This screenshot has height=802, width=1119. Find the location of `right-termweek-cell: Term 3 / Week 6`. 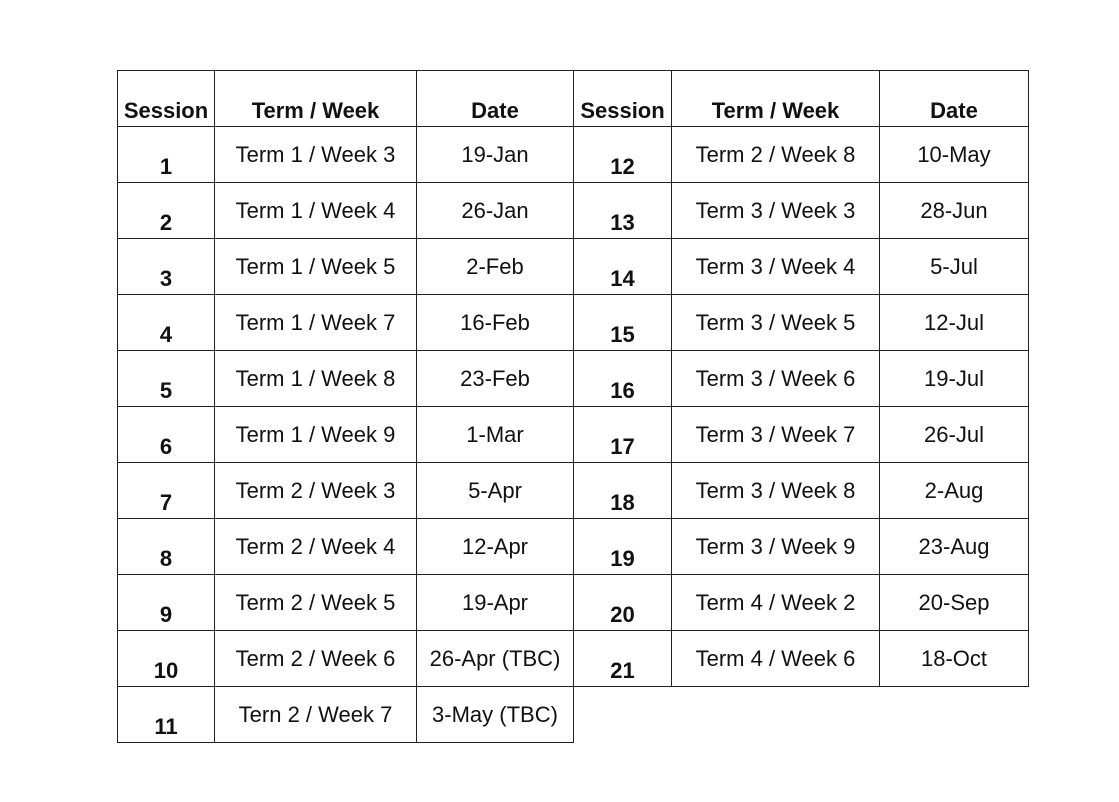

right-termweek-cell: Term 3 / Week 6 is located at coordinates (775, 378).